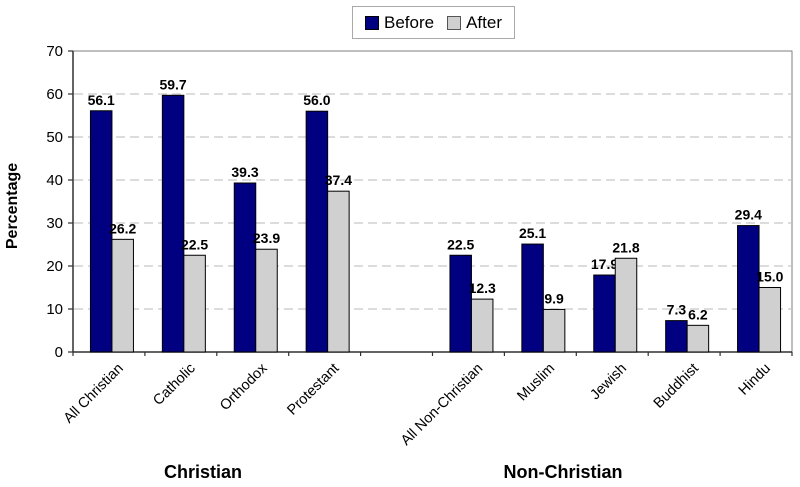 The height and width of the screenshot is (487, 800). Describe the element at coordinates (482, 325) in the screenshot. I see `bar-after-all-non-christian` at that location.